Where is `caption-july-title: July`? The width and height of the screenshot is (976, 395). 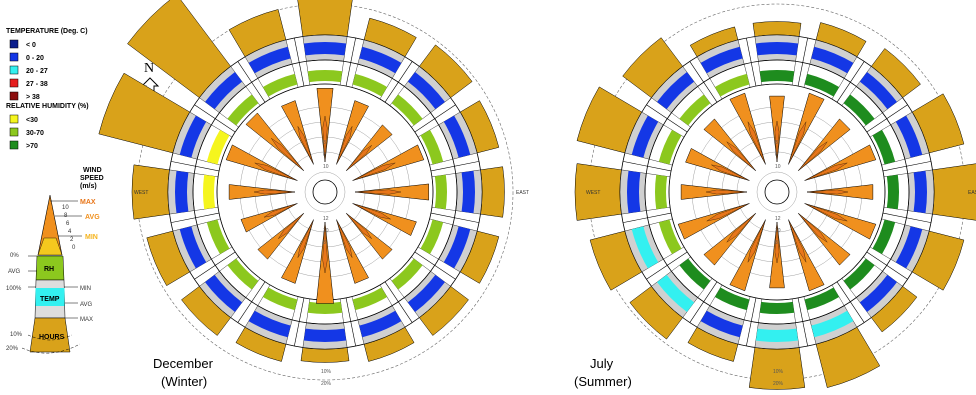
caption-july-title: July is located at coordinates (602, 363).